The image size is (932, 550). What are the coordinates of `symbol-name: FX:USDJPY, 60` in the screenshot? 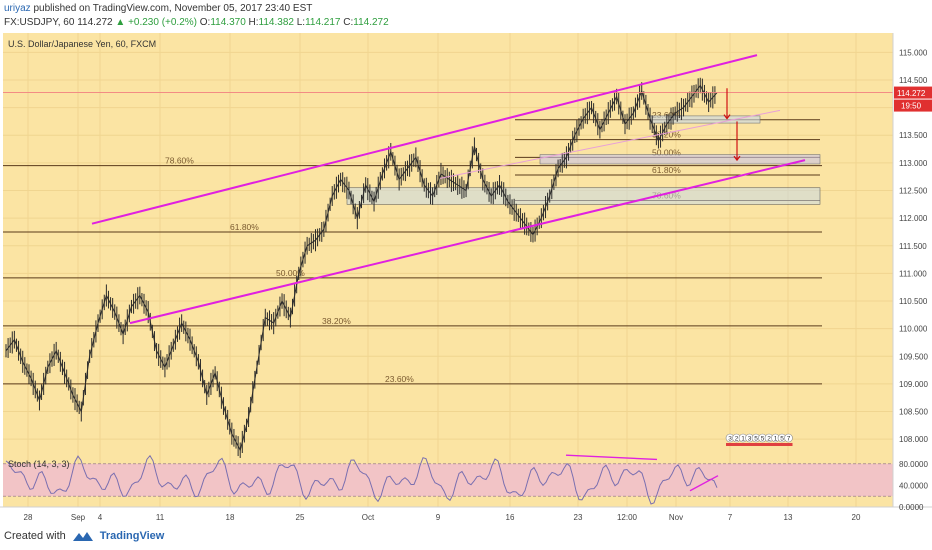 It's located at (39, 22).